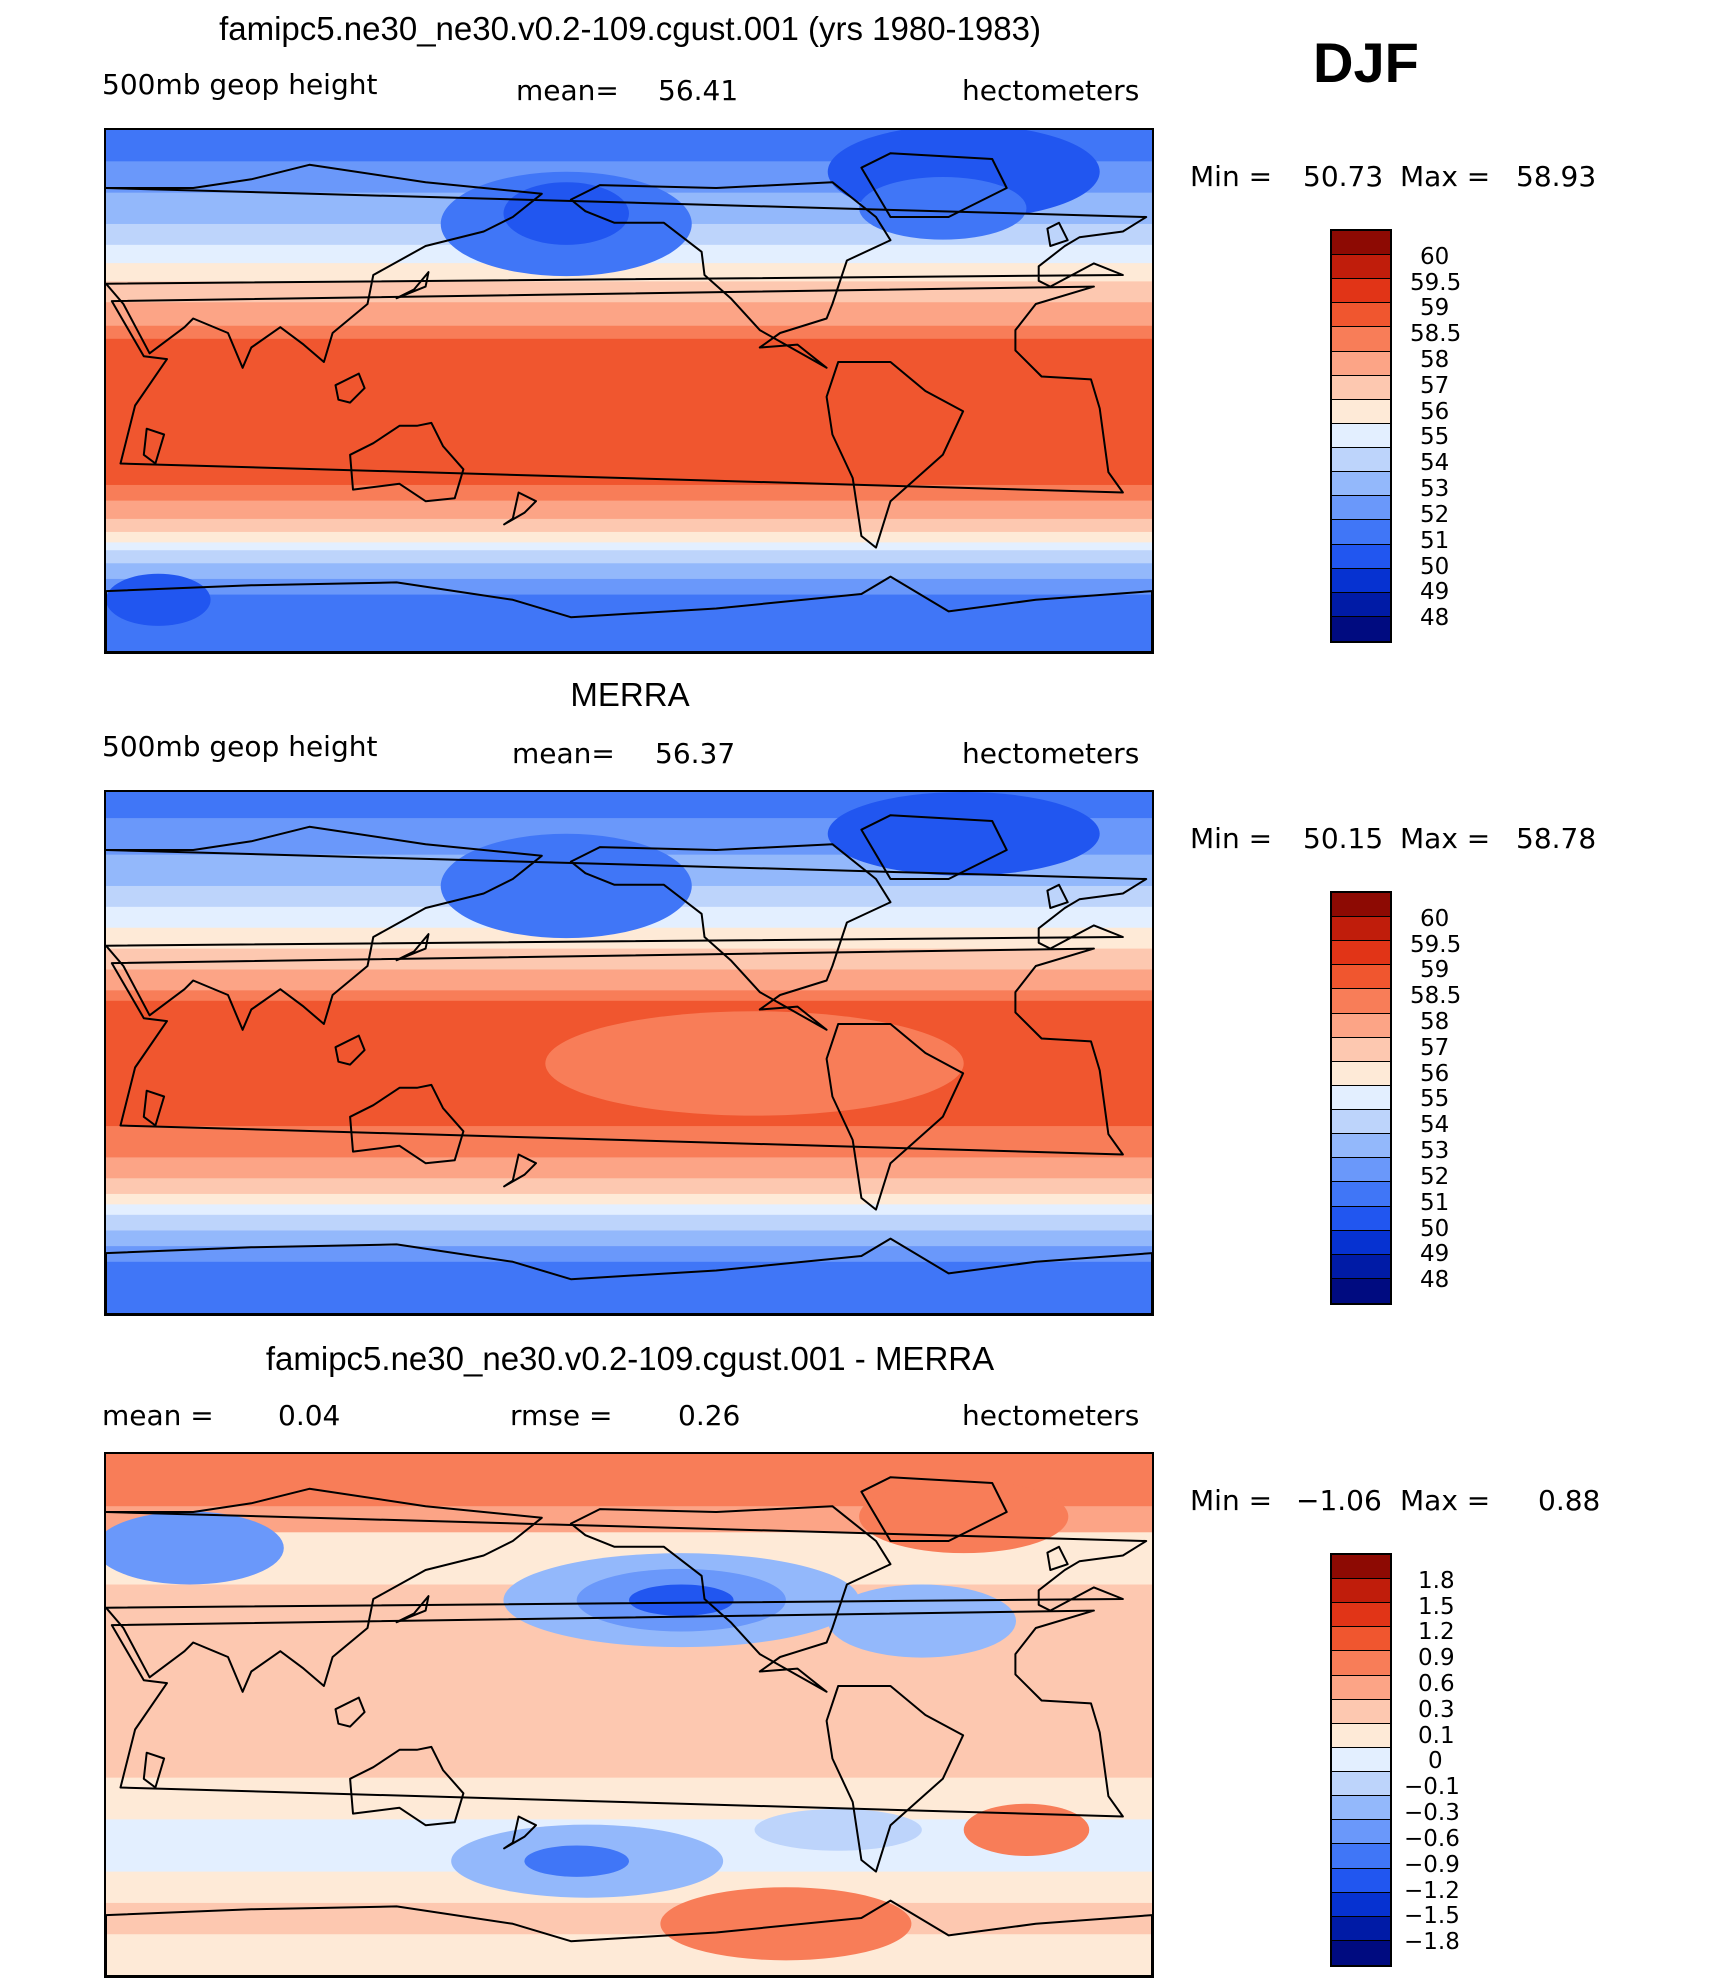 The height and width of the screenshot is (1978, 1710). I want to click on colorbar-tick-label: 57, so click(1435, 1048).